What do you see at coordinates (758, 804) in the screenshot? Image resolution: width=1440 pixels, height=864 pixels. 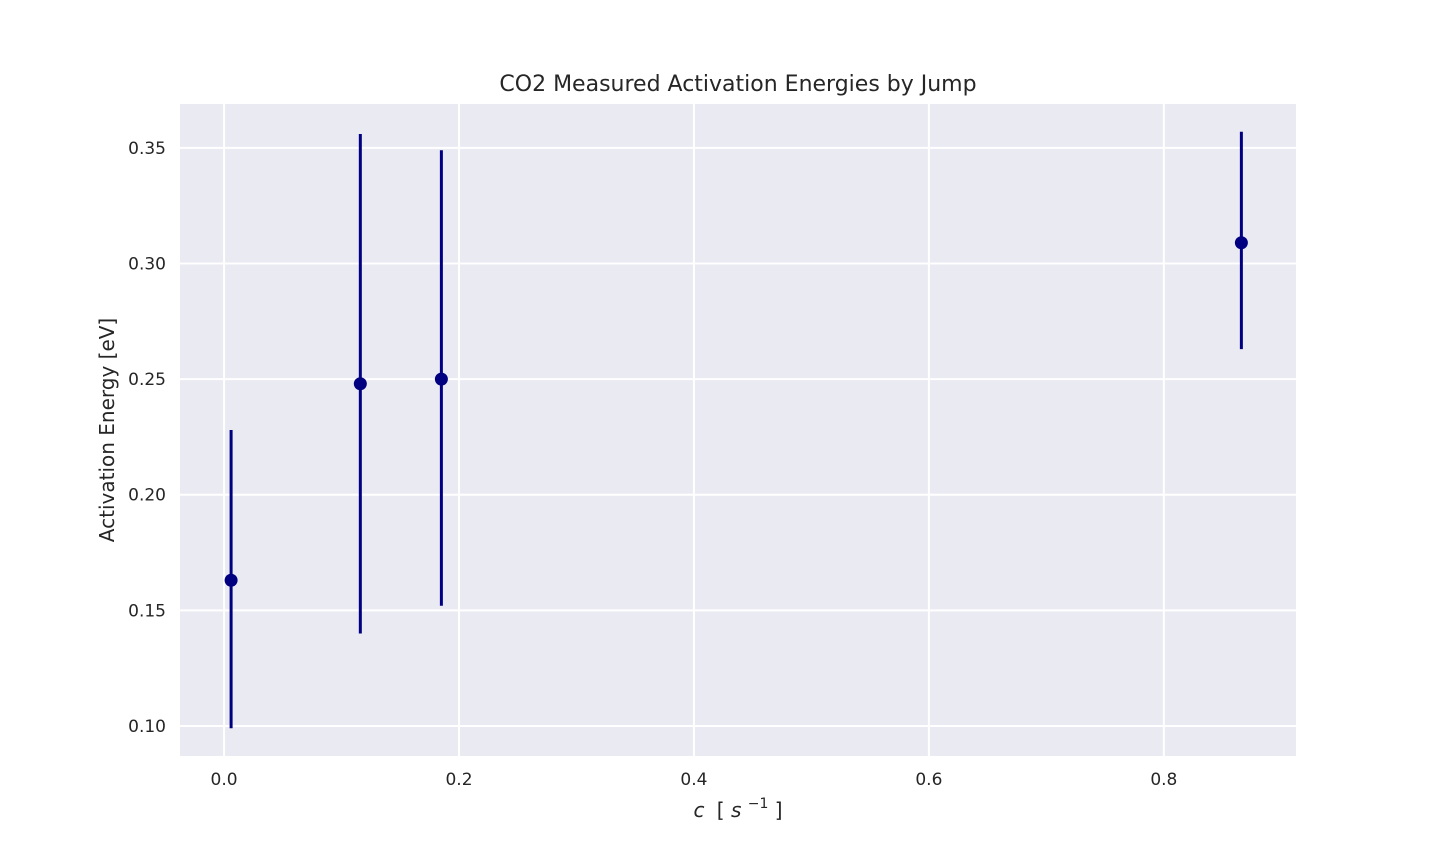 I see `x-label-exponent: −1` at bounding box center [758, 804].